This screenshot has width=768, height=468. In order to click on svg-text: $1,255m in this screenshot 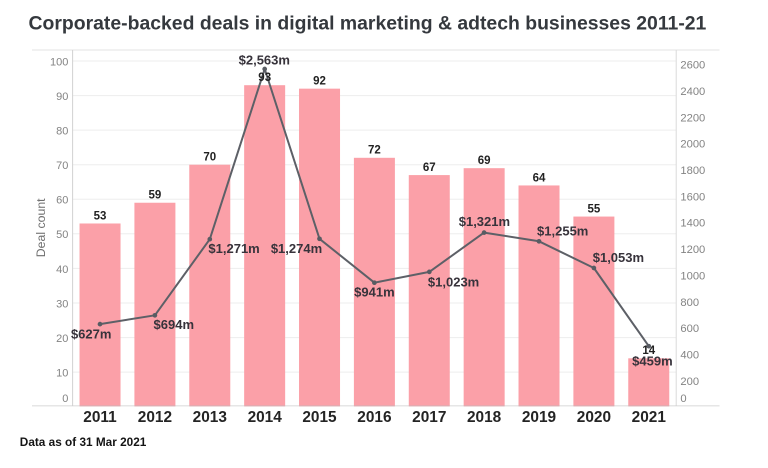, I will do `click(562, 231)`.